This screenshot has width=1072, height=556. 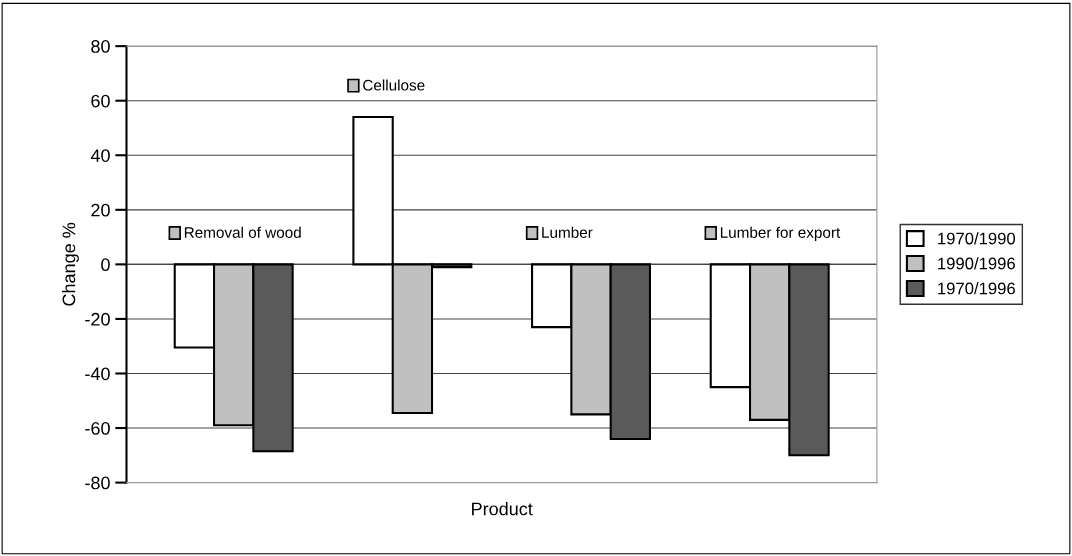 I want to click on y-tick-label: -20, so click(x=97, y=319).